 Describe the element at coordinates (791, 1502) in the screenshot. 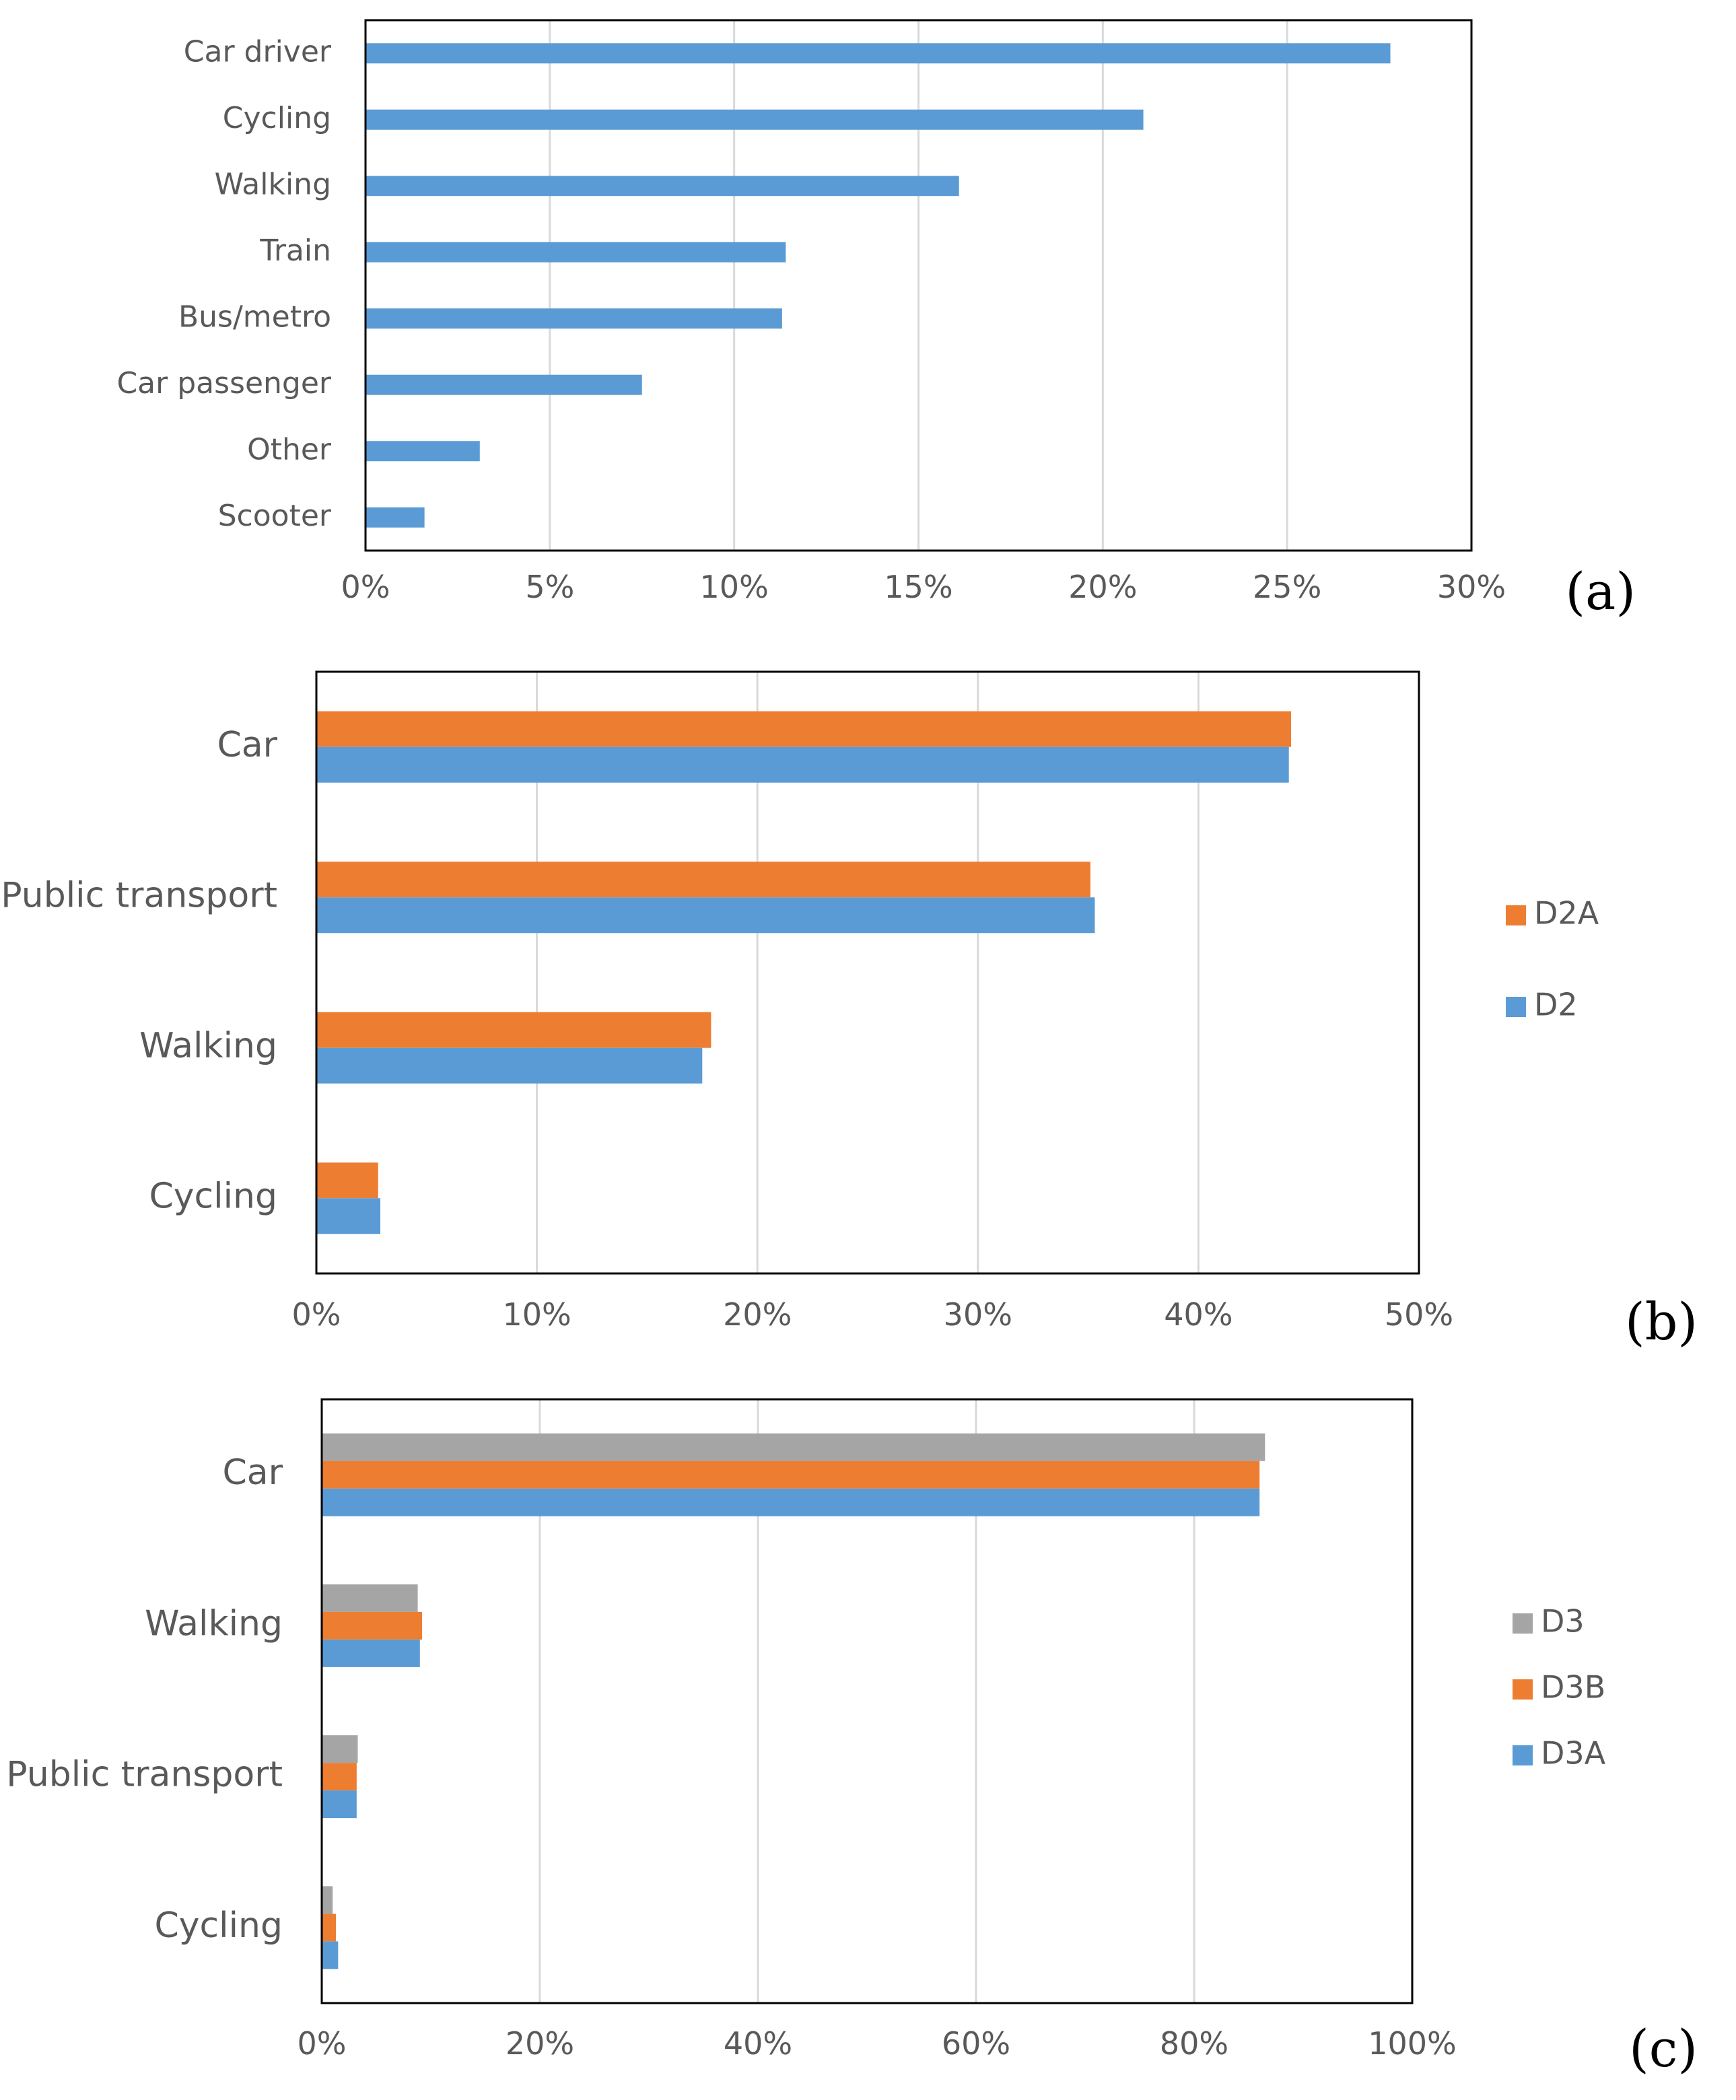

I see `bar-d3a-car` at that location.